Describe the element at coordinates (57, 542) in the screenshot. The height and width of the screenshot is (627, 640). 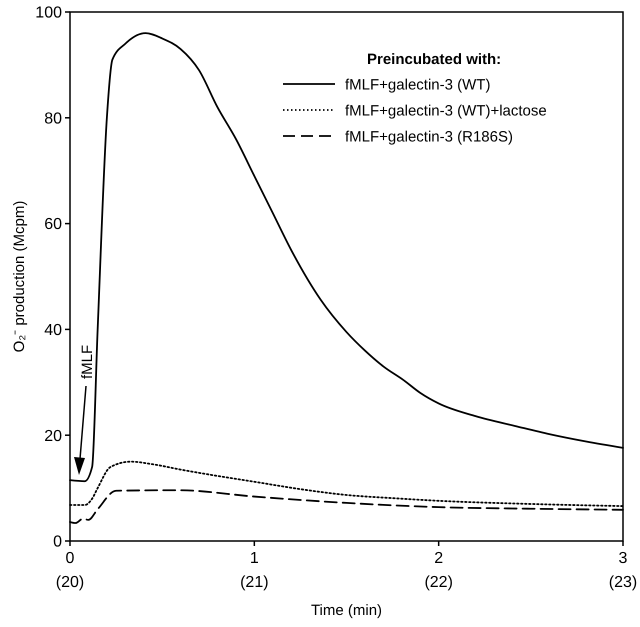
I see `y-tick-label: 0` at that location.